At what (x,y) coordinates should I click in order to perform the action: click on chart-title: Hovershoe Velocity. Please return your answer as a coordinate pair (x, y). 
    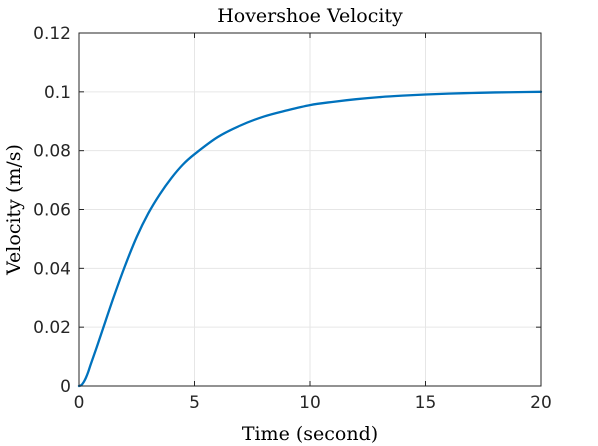
    Looking at the image, I should click on (310, 16).